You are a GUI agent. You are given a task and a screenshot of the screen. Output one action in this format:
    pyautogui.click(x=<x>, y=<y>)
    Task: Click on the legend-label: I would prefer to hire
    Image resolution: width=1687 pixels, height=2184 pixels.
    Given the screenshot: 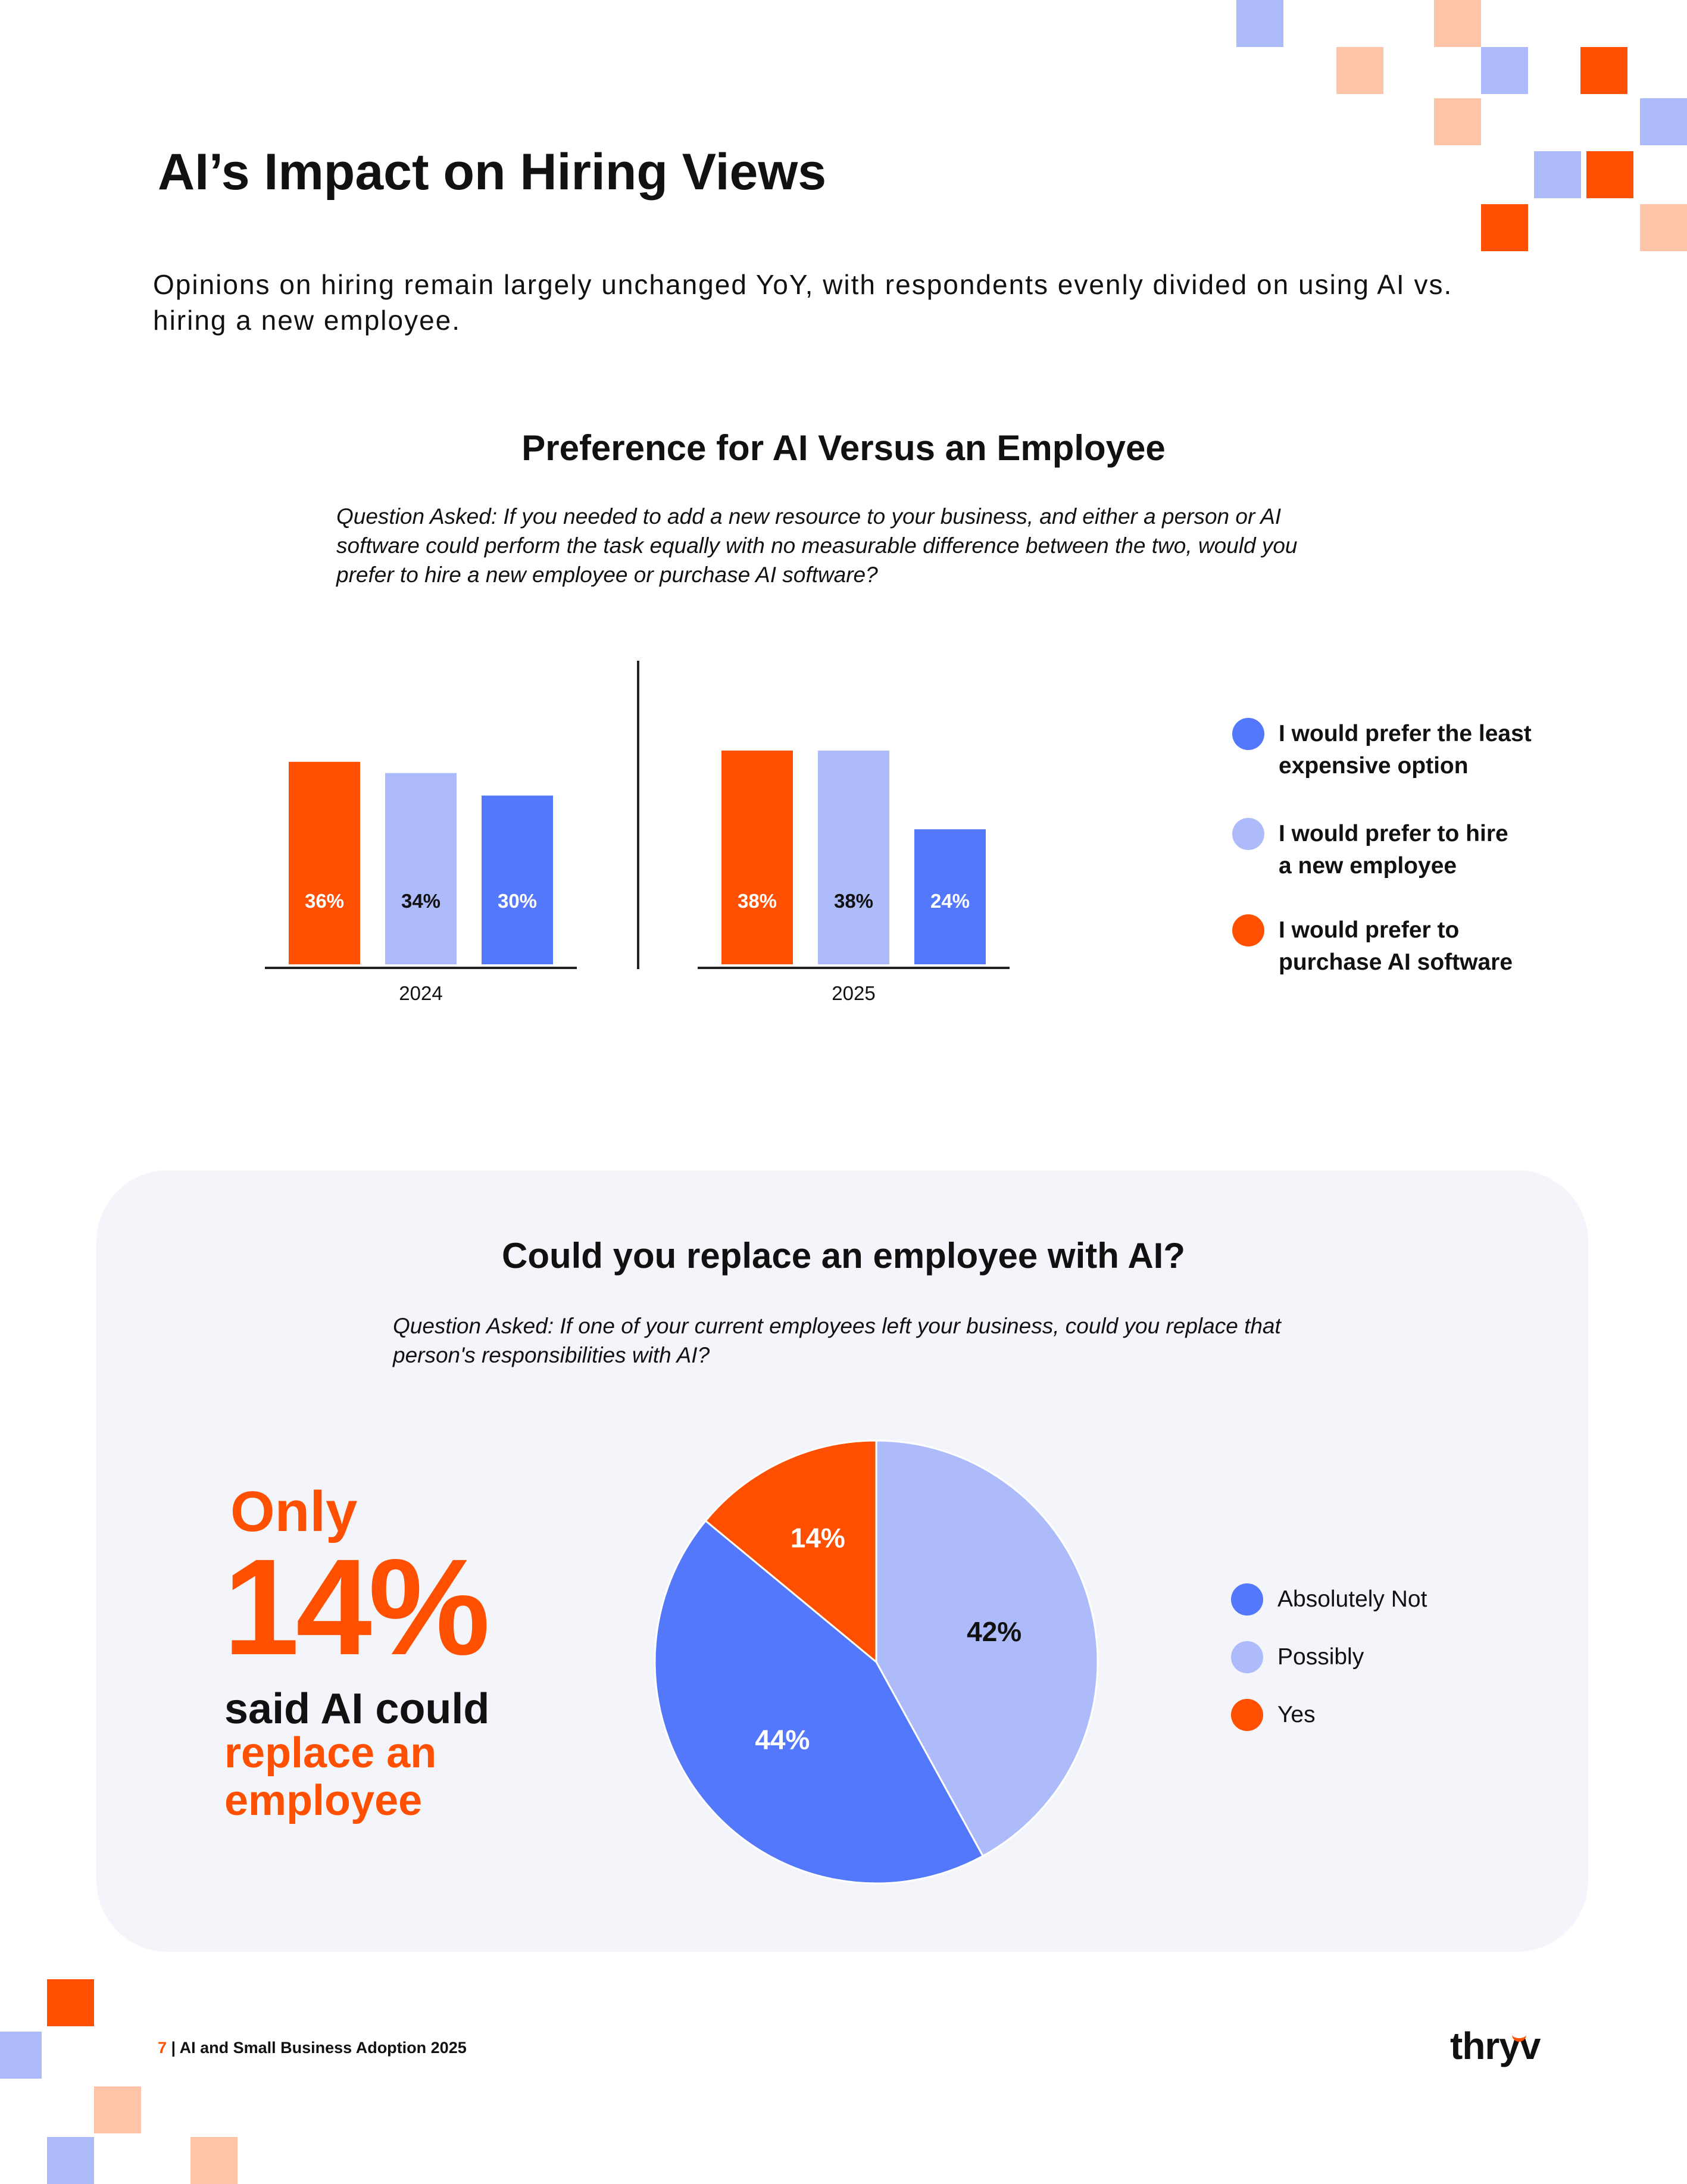 What is the action you would take?
    pyautogui.click(x=1393, y=833)
    